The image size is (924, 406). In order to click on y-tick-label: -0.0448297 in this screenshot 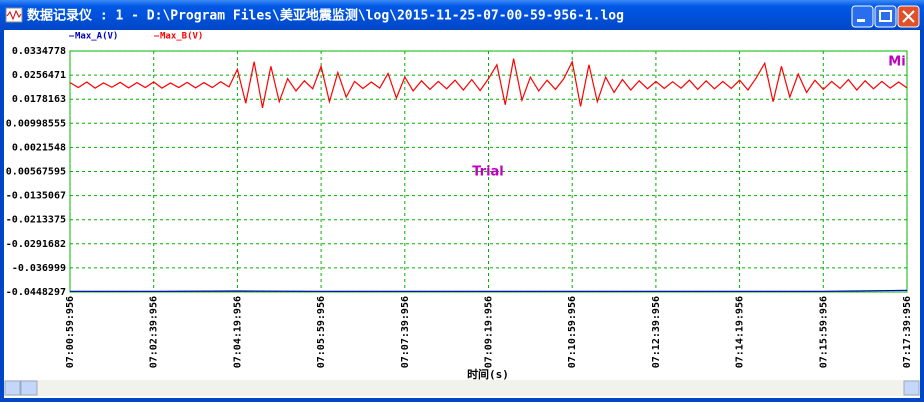, I will do `click(36, 292)`.